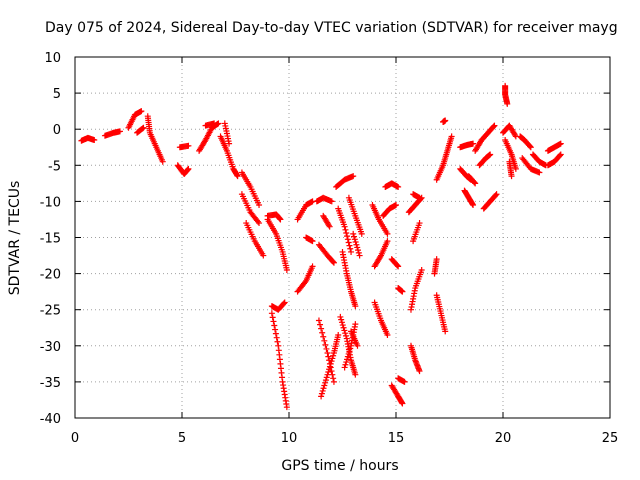  What do you see at coordinates (50, 419) in the screenshot?
I see `y-tick-label: -40` at bounding box center [50, 419].